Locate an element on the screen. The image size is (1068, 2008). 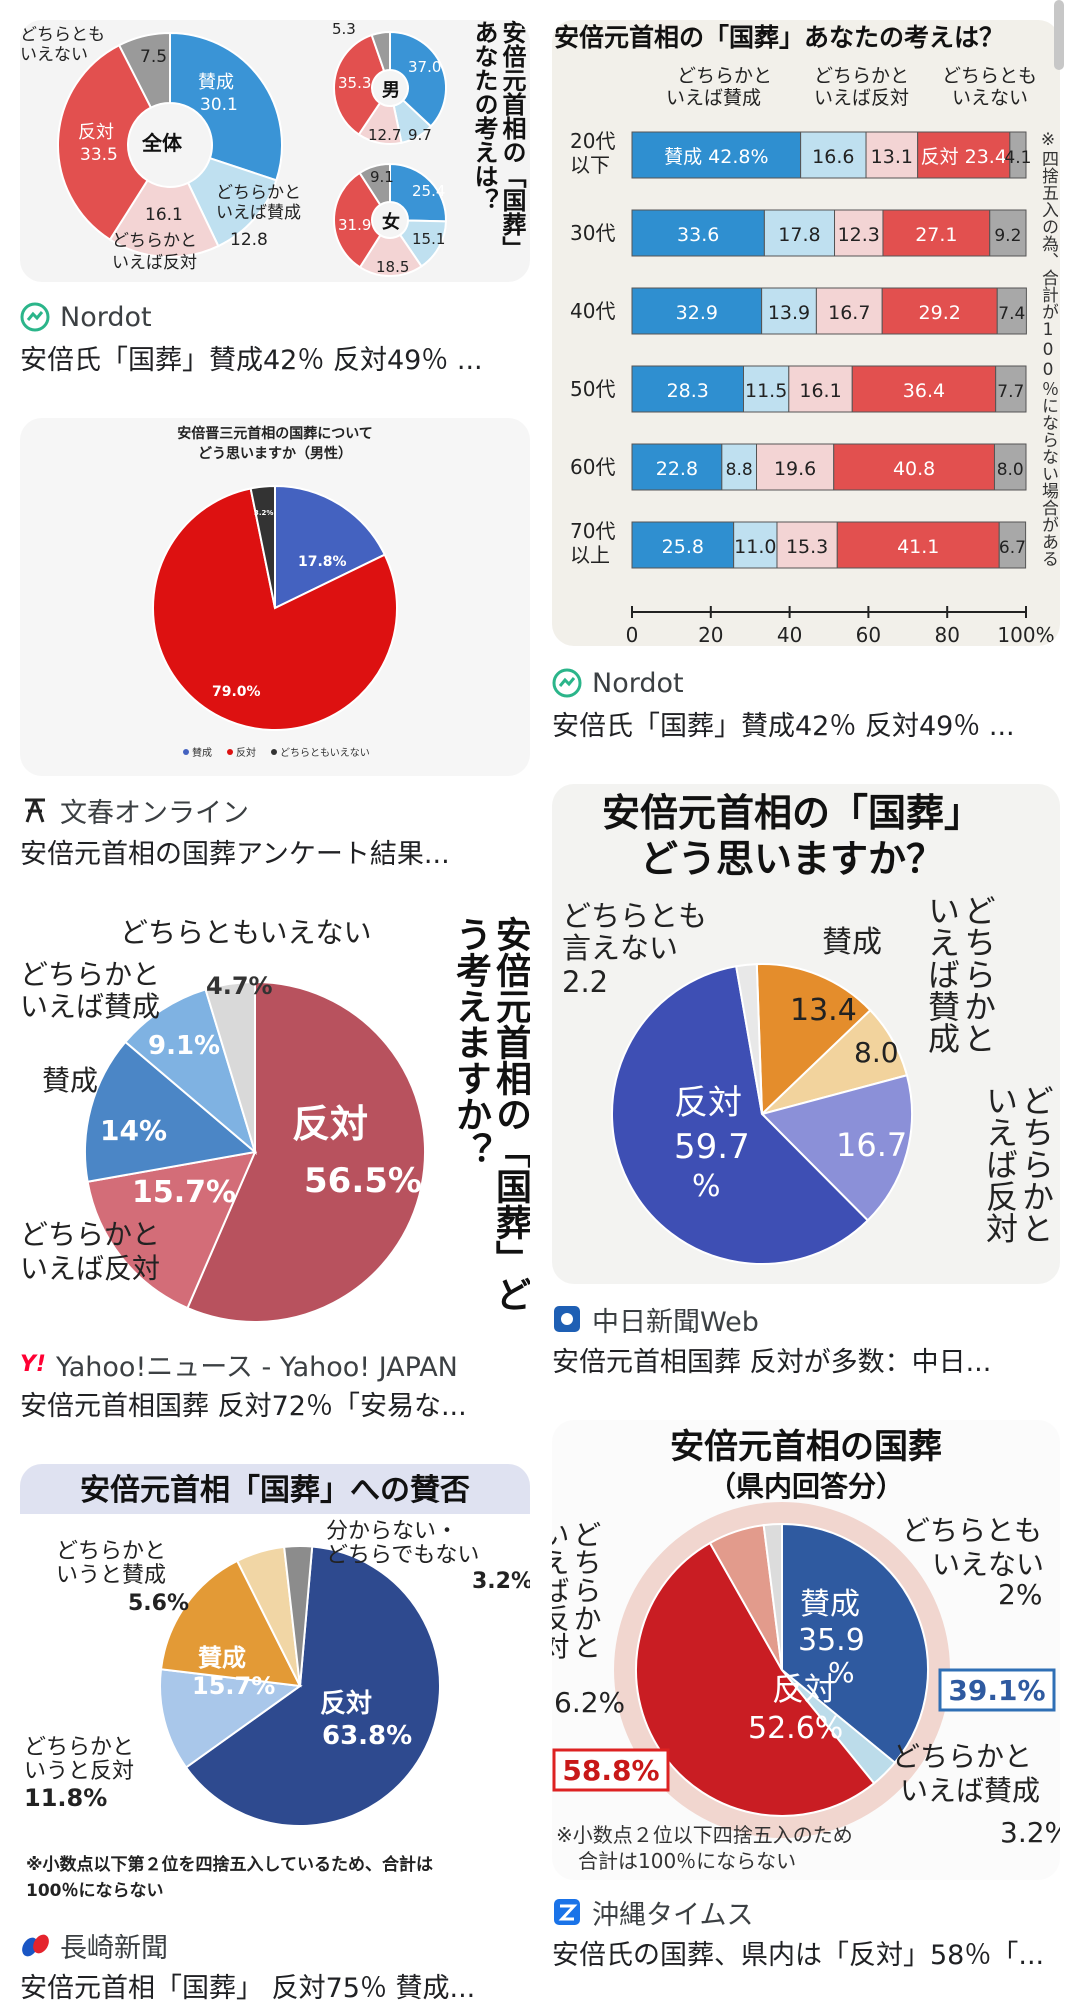
pie-center-label: 男 is located at coordinates (391, 90).